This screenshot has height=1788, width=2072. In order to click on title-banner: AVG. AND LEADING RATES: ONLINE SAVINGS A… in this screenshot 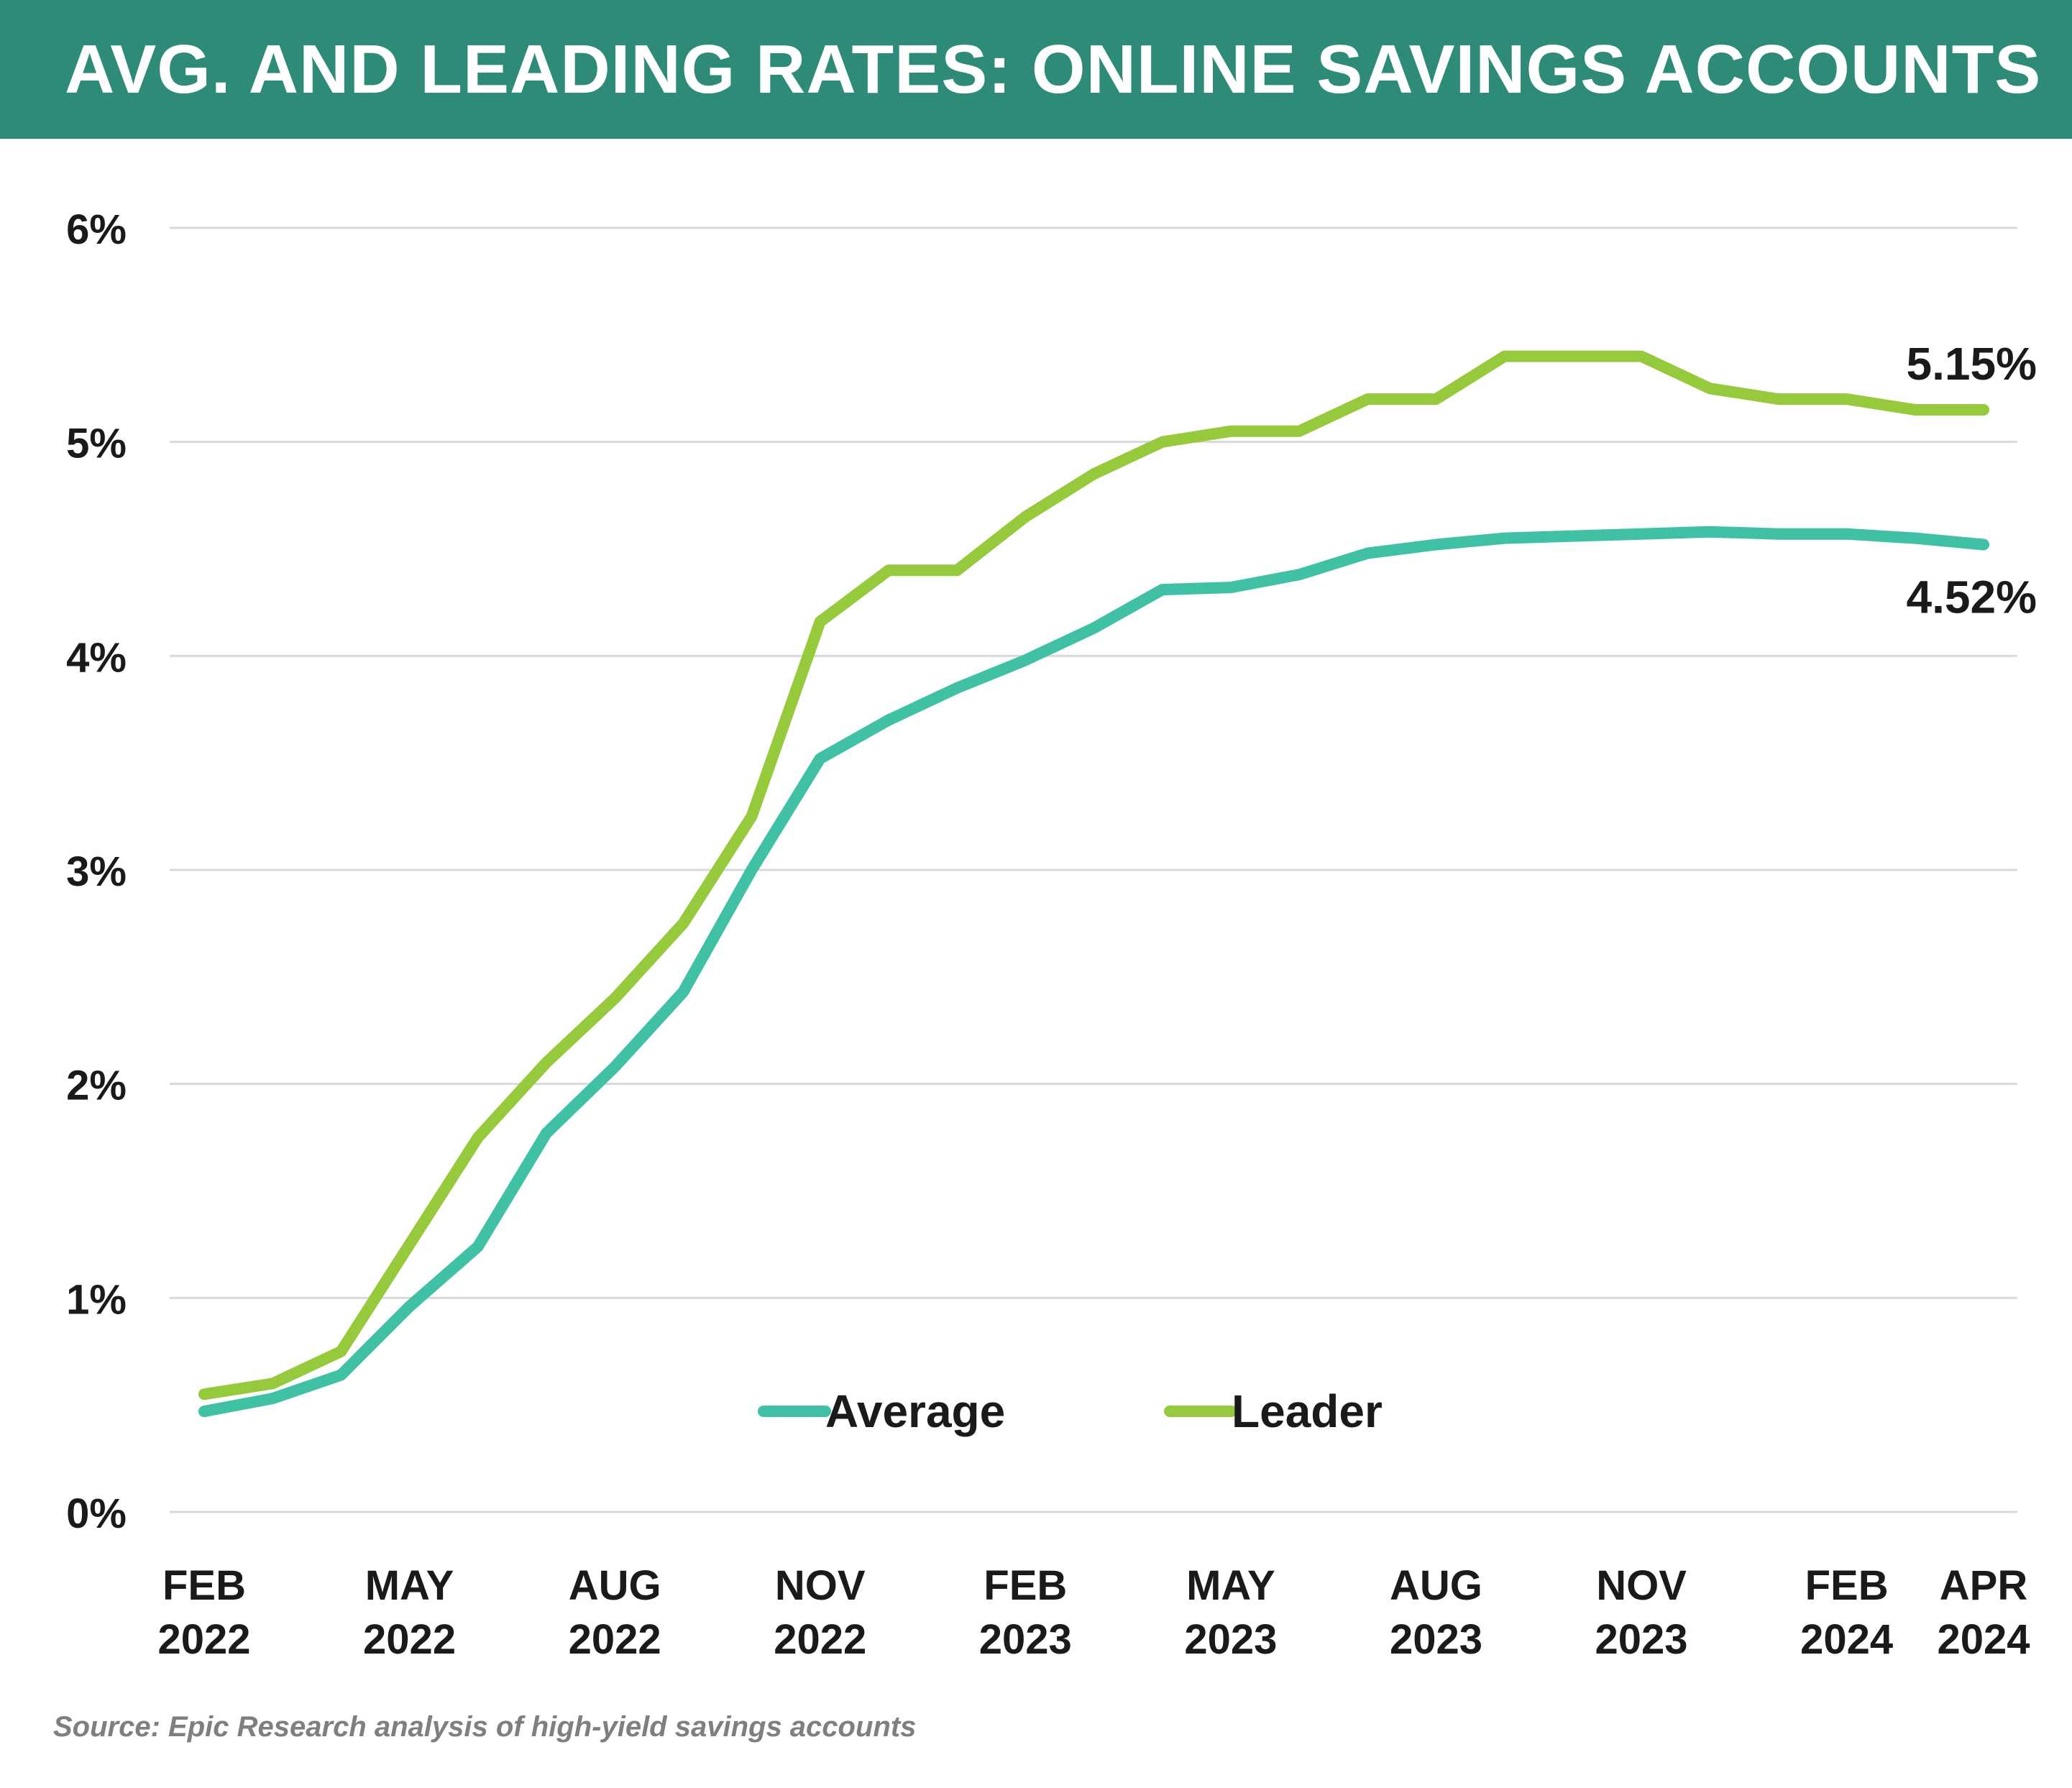, I will do `click(1036, 69)`.